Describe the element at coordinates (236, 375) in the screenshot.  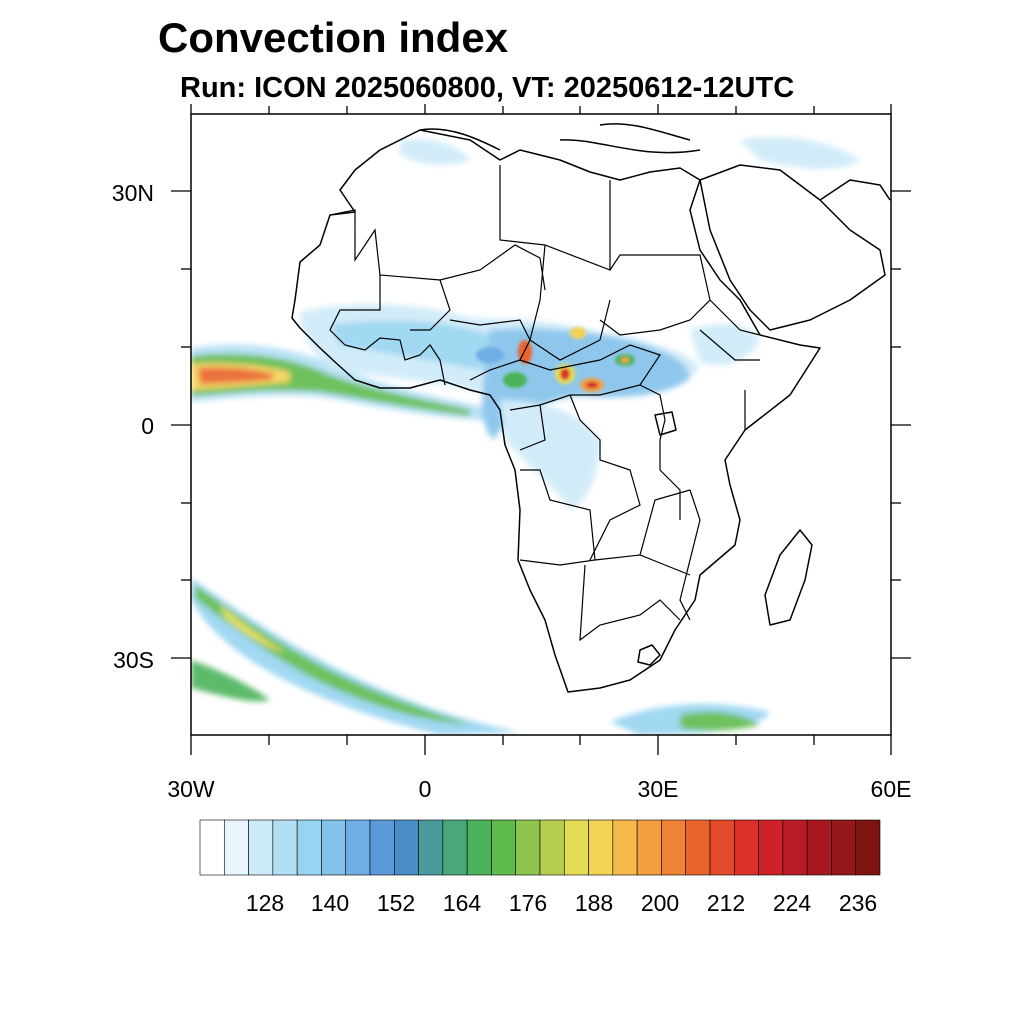
I see `itcz-band-hot` at that location.